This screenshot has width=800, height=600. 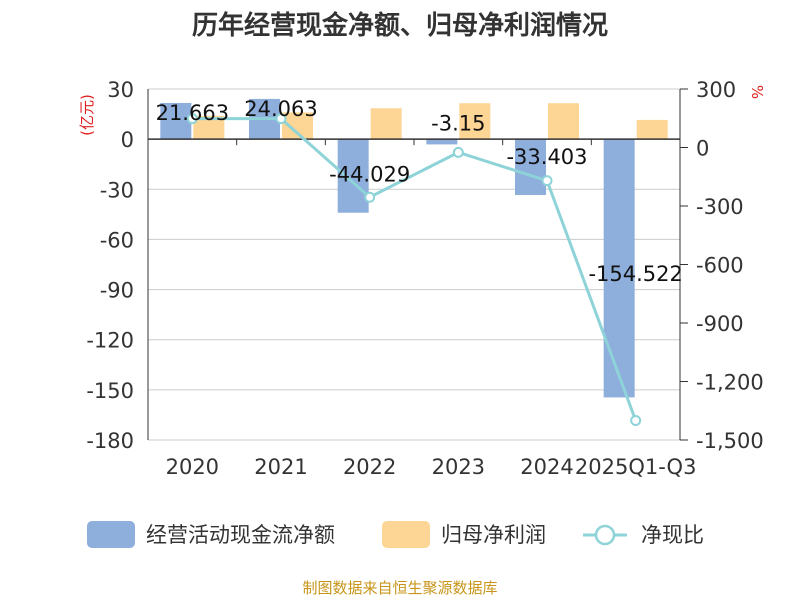 What do you see at coordinates (716, 90) in the screenshot?
I see `y-tick-right-label: 300` at bounding box center [716, 90].